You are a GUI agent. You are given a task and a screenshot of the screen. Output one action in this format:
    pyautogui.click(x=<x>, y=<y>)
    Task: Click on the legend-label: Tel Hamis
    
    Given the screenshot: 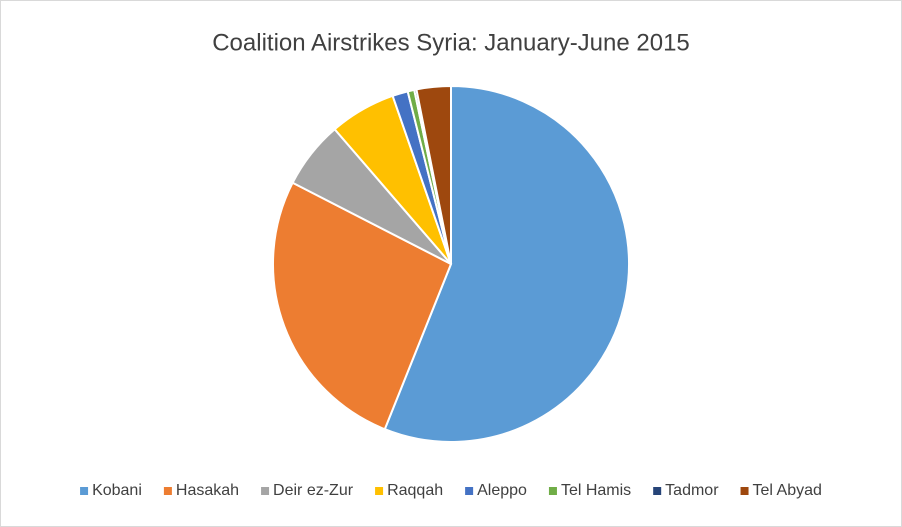 What is the action you would take?
    pyautogui.click(x=596, y=490)
    